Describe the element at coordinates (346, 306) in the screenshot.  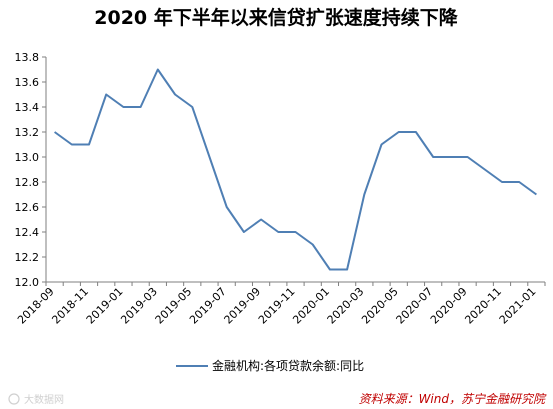
I see `x-tick-label: 2020-03` at that location.